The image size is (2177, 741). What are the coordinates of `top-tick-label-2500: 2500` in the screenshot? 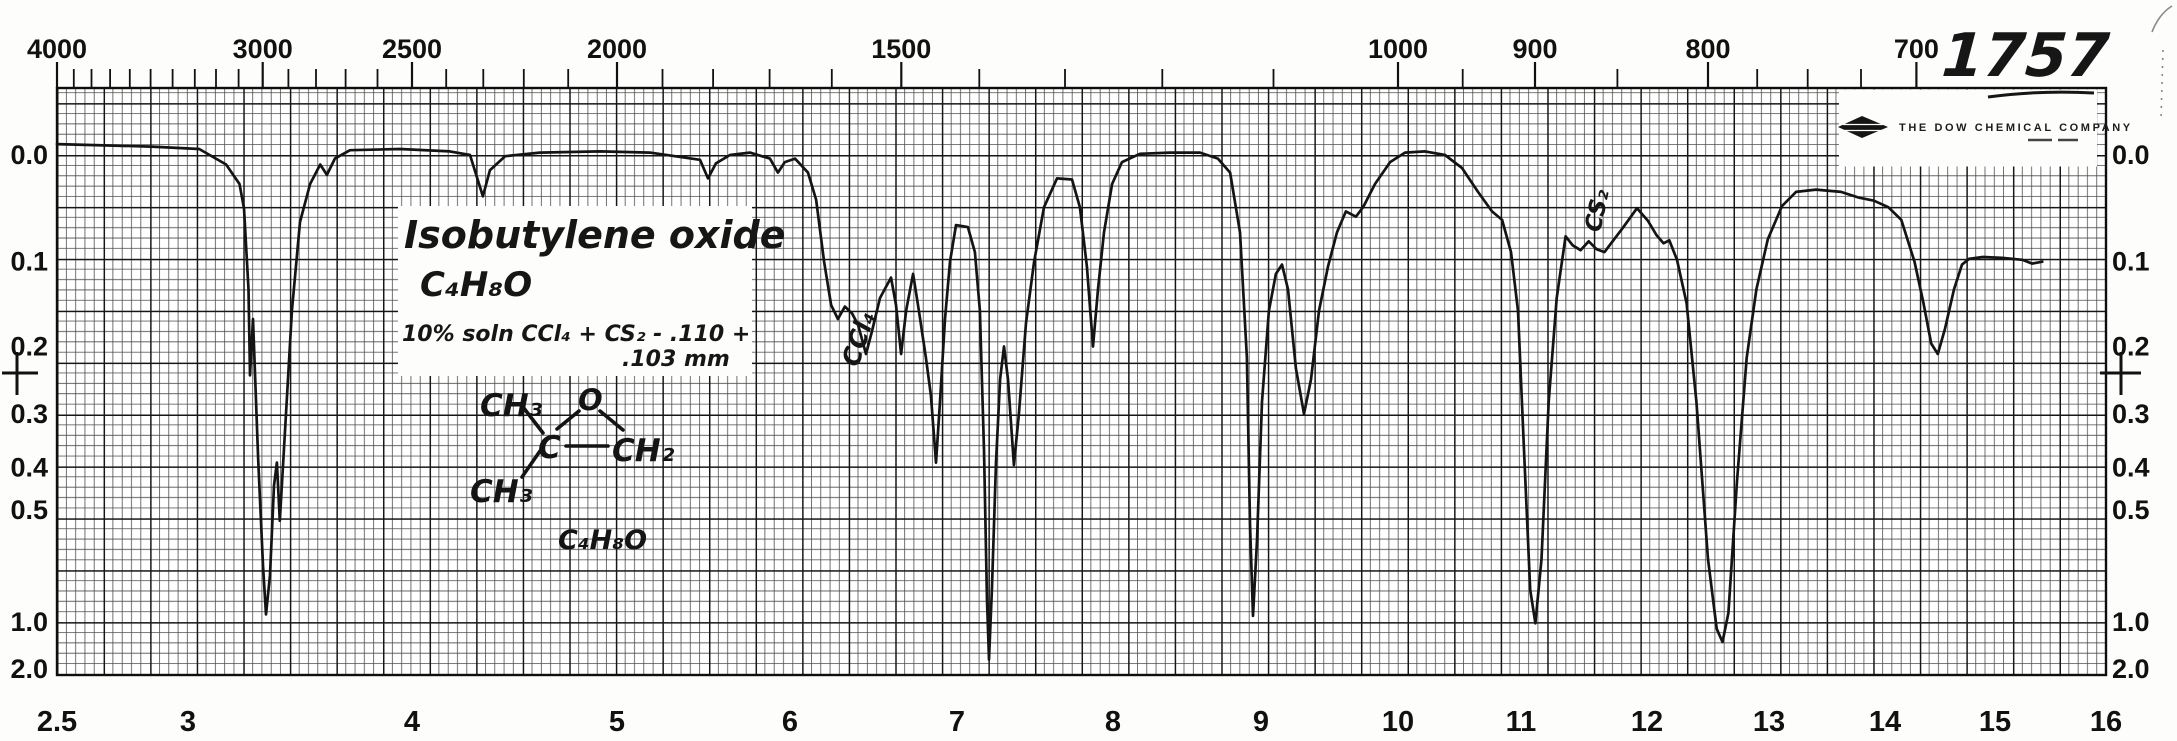 It's located at (412, 49).